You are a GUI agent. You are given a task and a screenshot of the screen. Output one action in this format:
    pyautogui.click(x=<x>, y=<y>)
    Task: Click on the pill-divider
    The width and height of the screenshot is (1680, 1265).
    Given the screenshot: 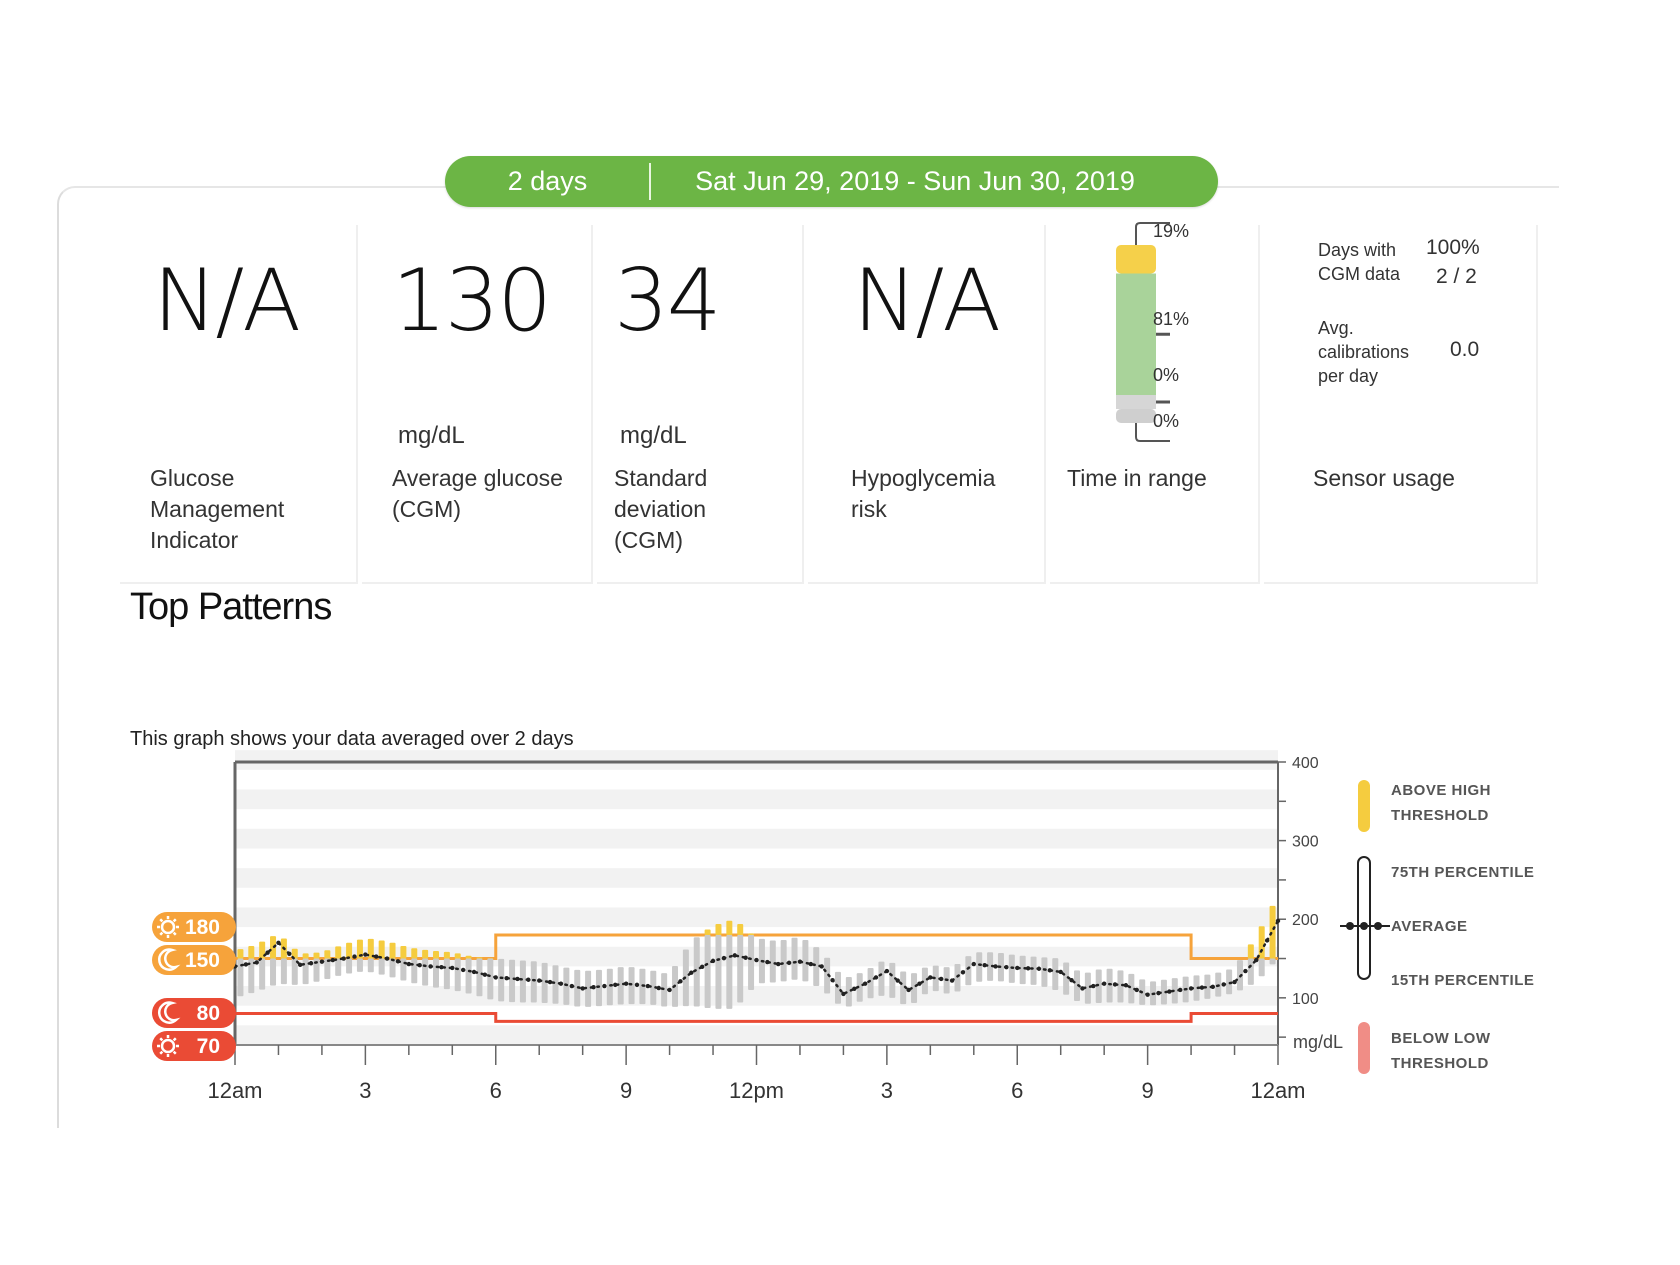 What is the action you would take?
    pyautogui.click(x=650, y=181)
    